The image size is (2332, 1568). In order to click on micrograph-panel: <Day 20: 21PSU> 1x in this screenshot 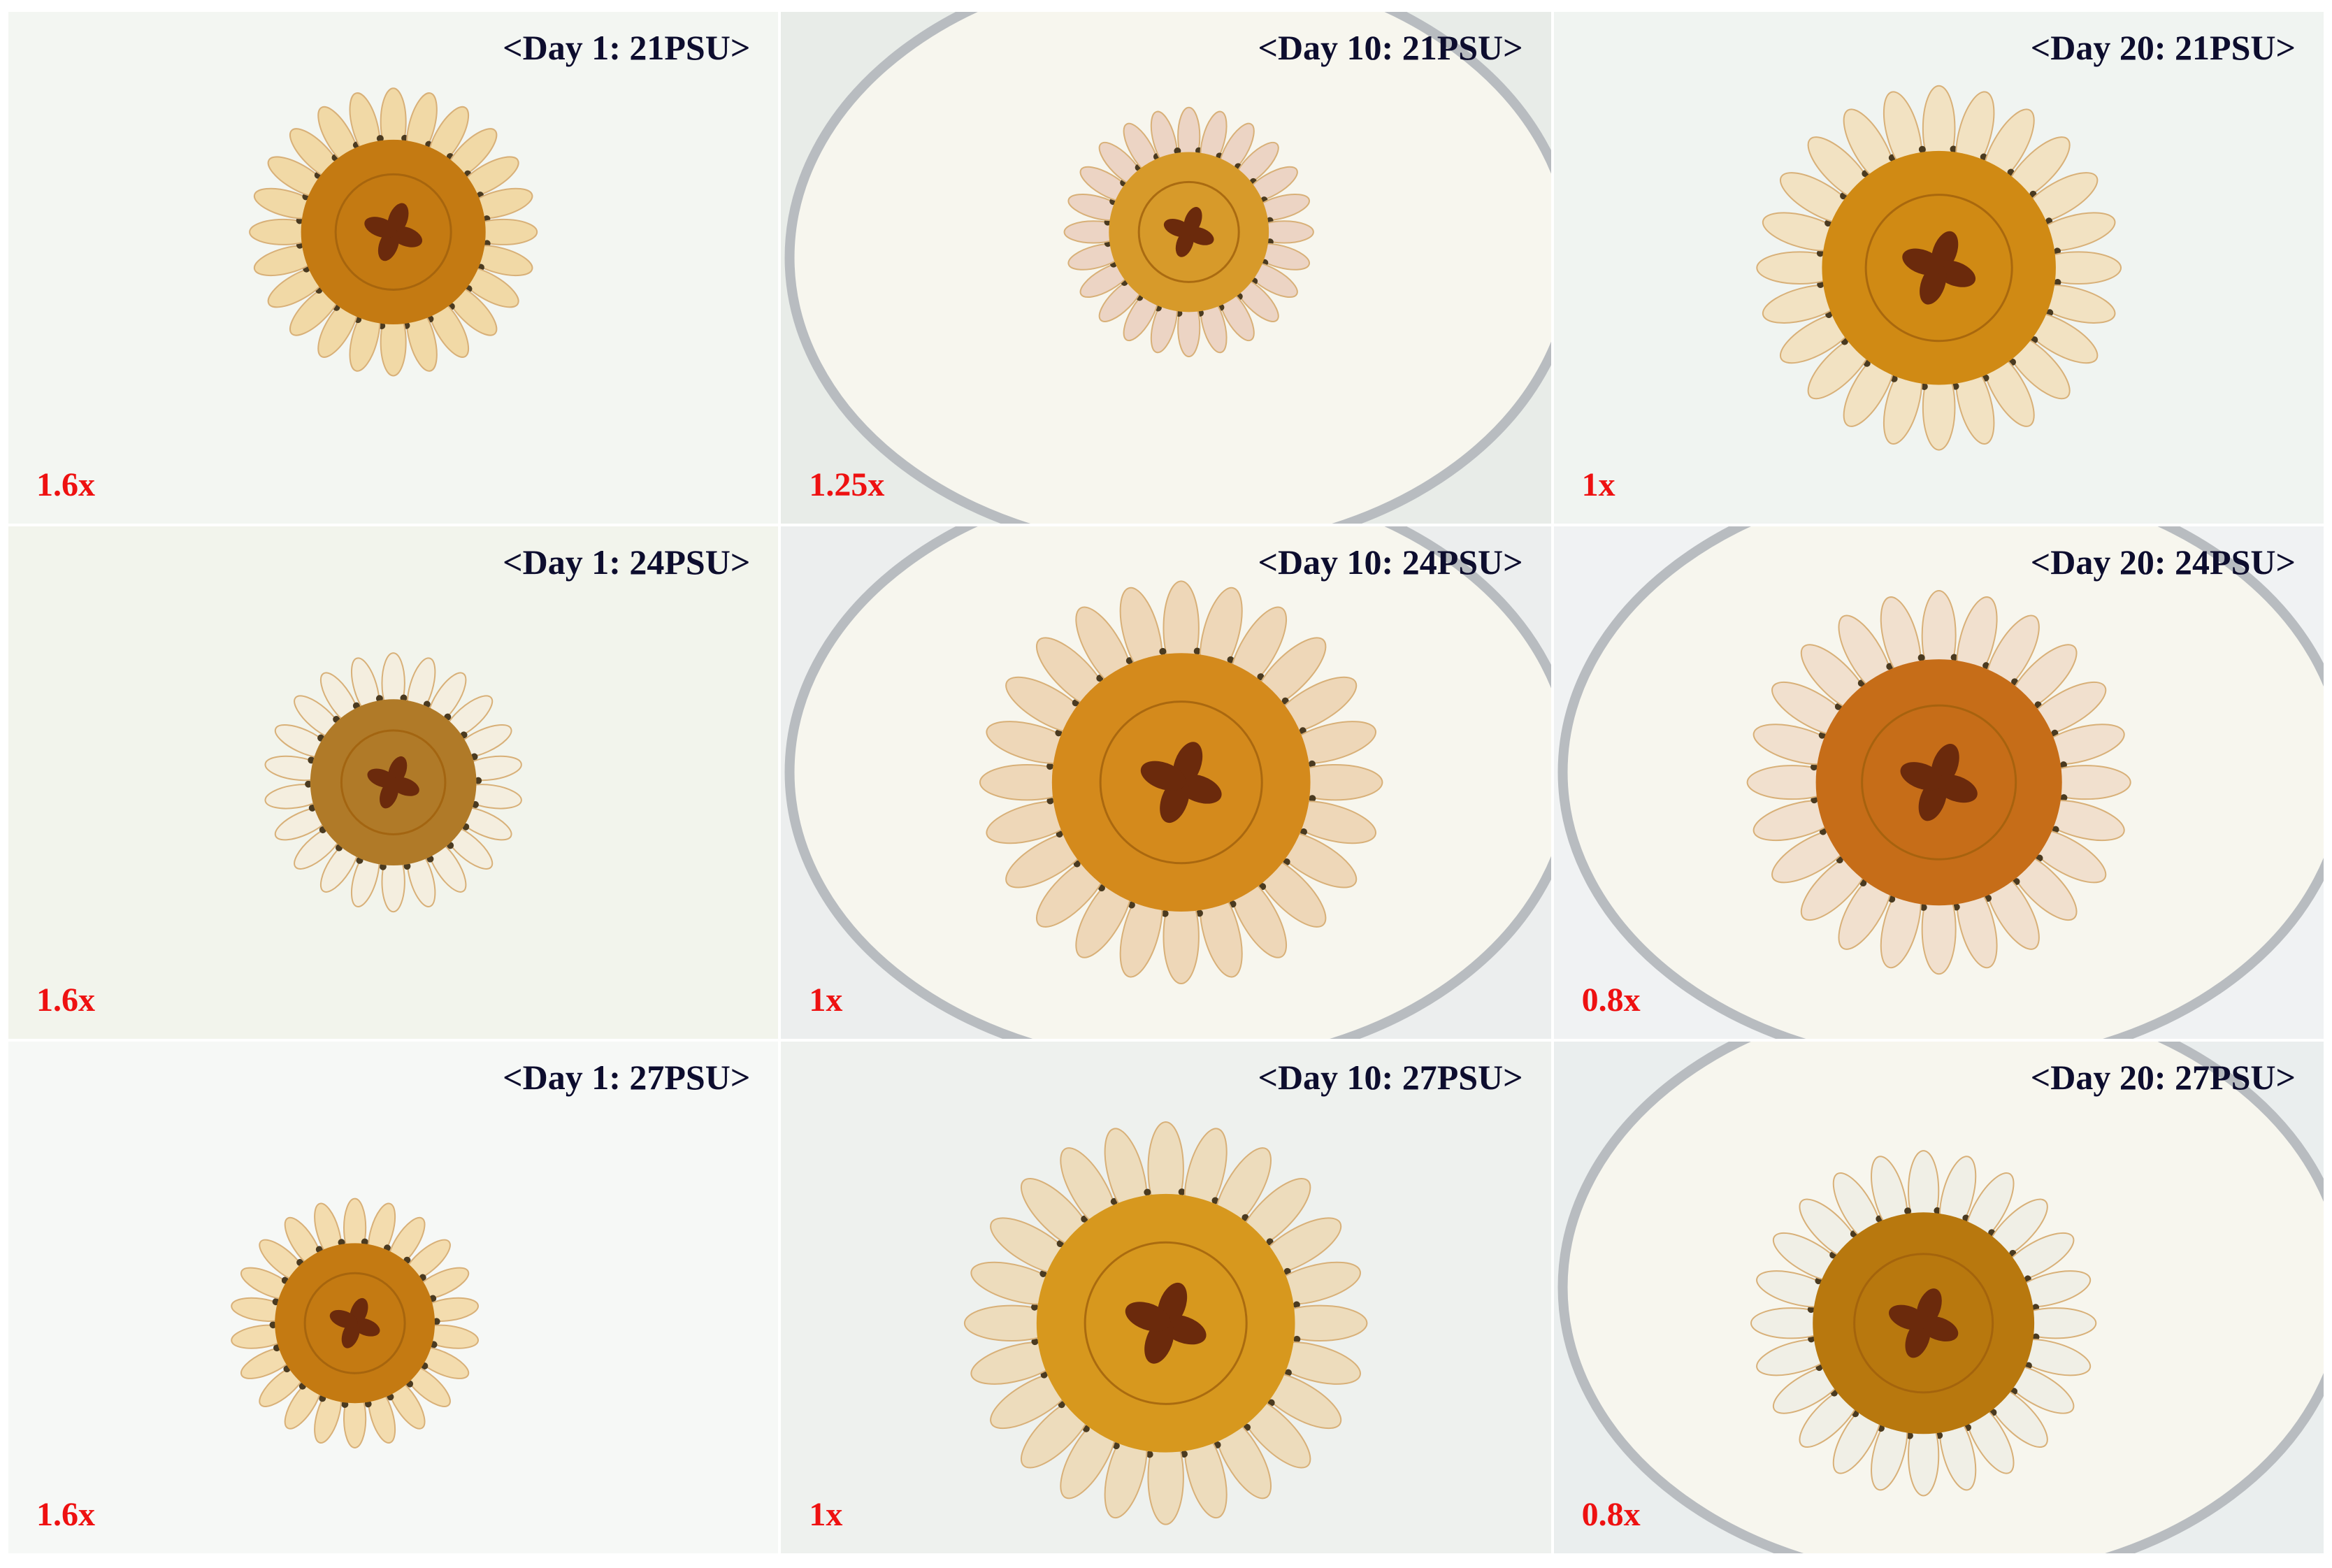, I will do `click(1939, 268)`.